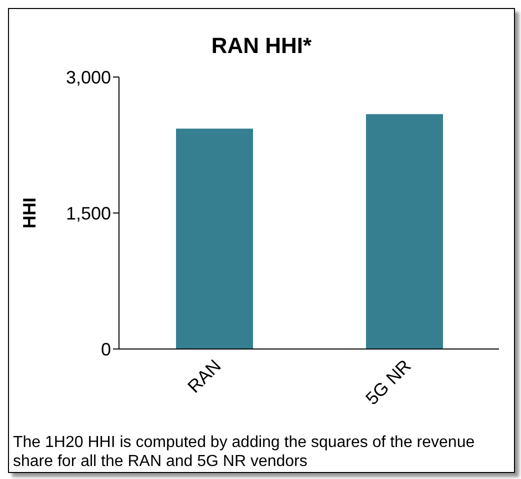 The width and height of the screenshot is (521, 479). I want to click on chart-title: RAN HHI*, so click(261, 45).